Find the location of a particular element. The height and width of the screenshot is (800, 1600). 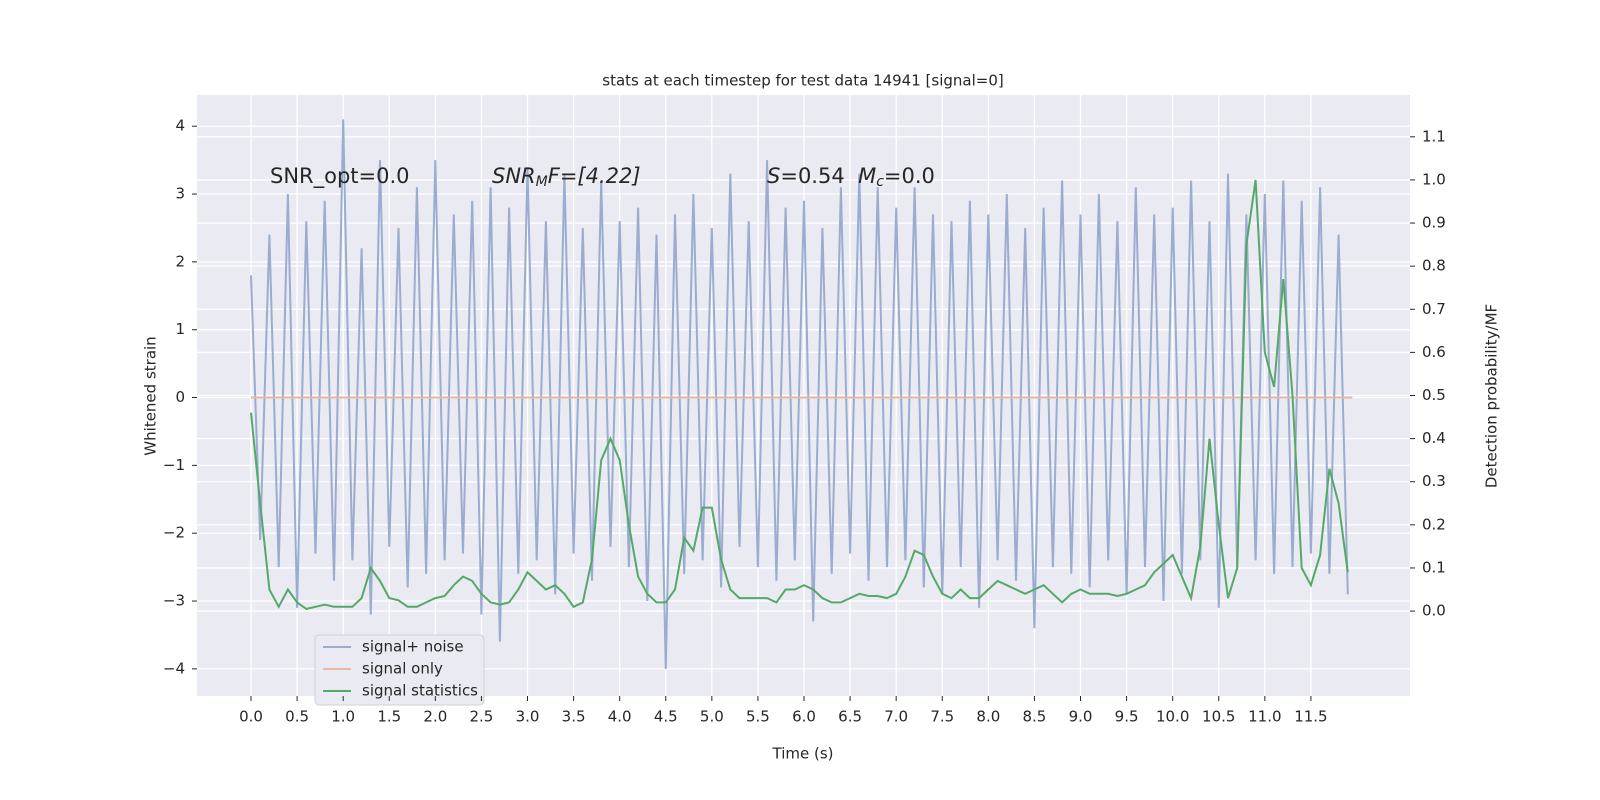

y-tick-label: −4 is located at coordinates (174, 668).